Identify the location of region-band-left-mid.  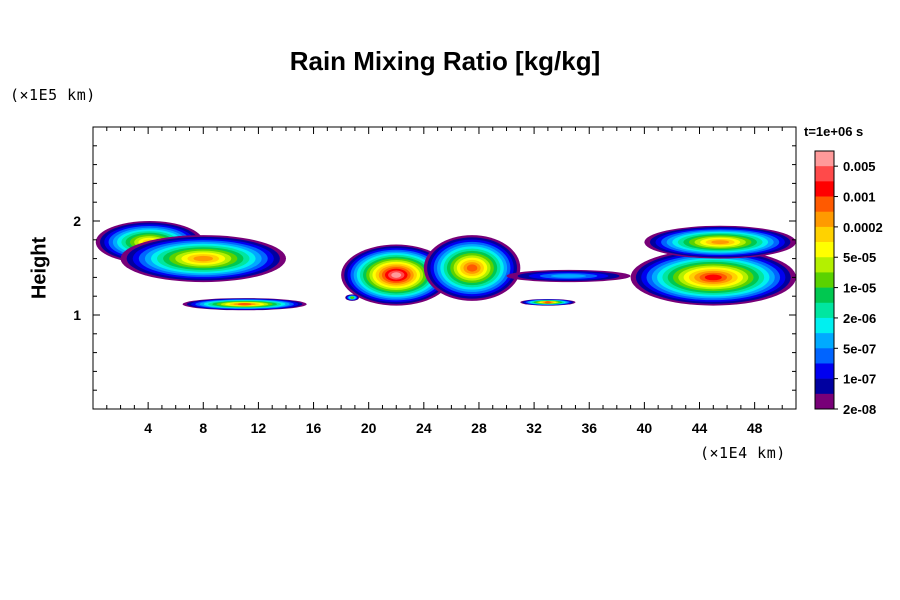
(203, 259).